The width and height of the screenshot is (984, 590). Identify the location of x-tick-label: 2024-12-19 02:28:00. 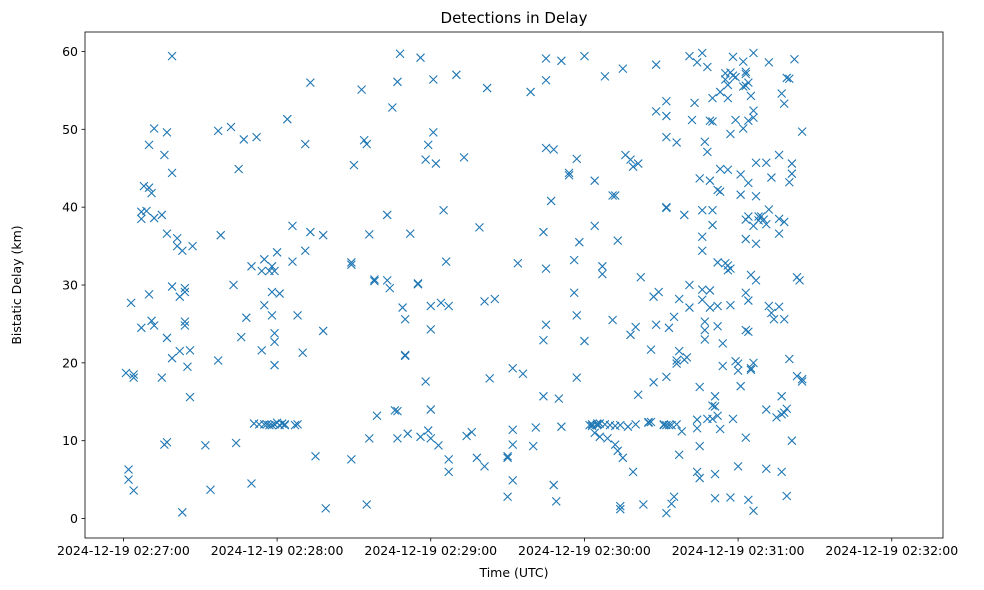
(277, 550).